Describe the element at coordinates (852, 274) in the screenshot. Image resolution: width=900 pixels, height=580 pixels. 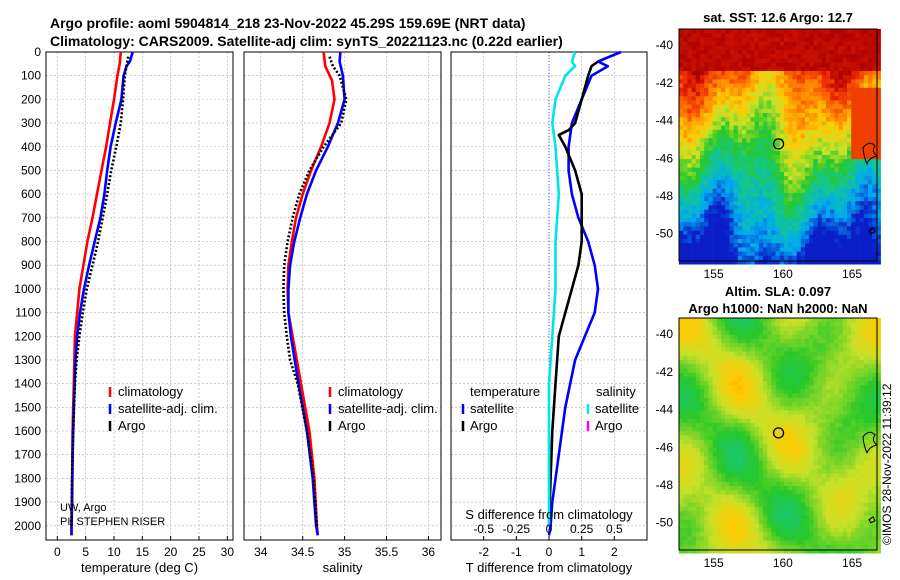
I see `lon-tick-label: 165` at that location.